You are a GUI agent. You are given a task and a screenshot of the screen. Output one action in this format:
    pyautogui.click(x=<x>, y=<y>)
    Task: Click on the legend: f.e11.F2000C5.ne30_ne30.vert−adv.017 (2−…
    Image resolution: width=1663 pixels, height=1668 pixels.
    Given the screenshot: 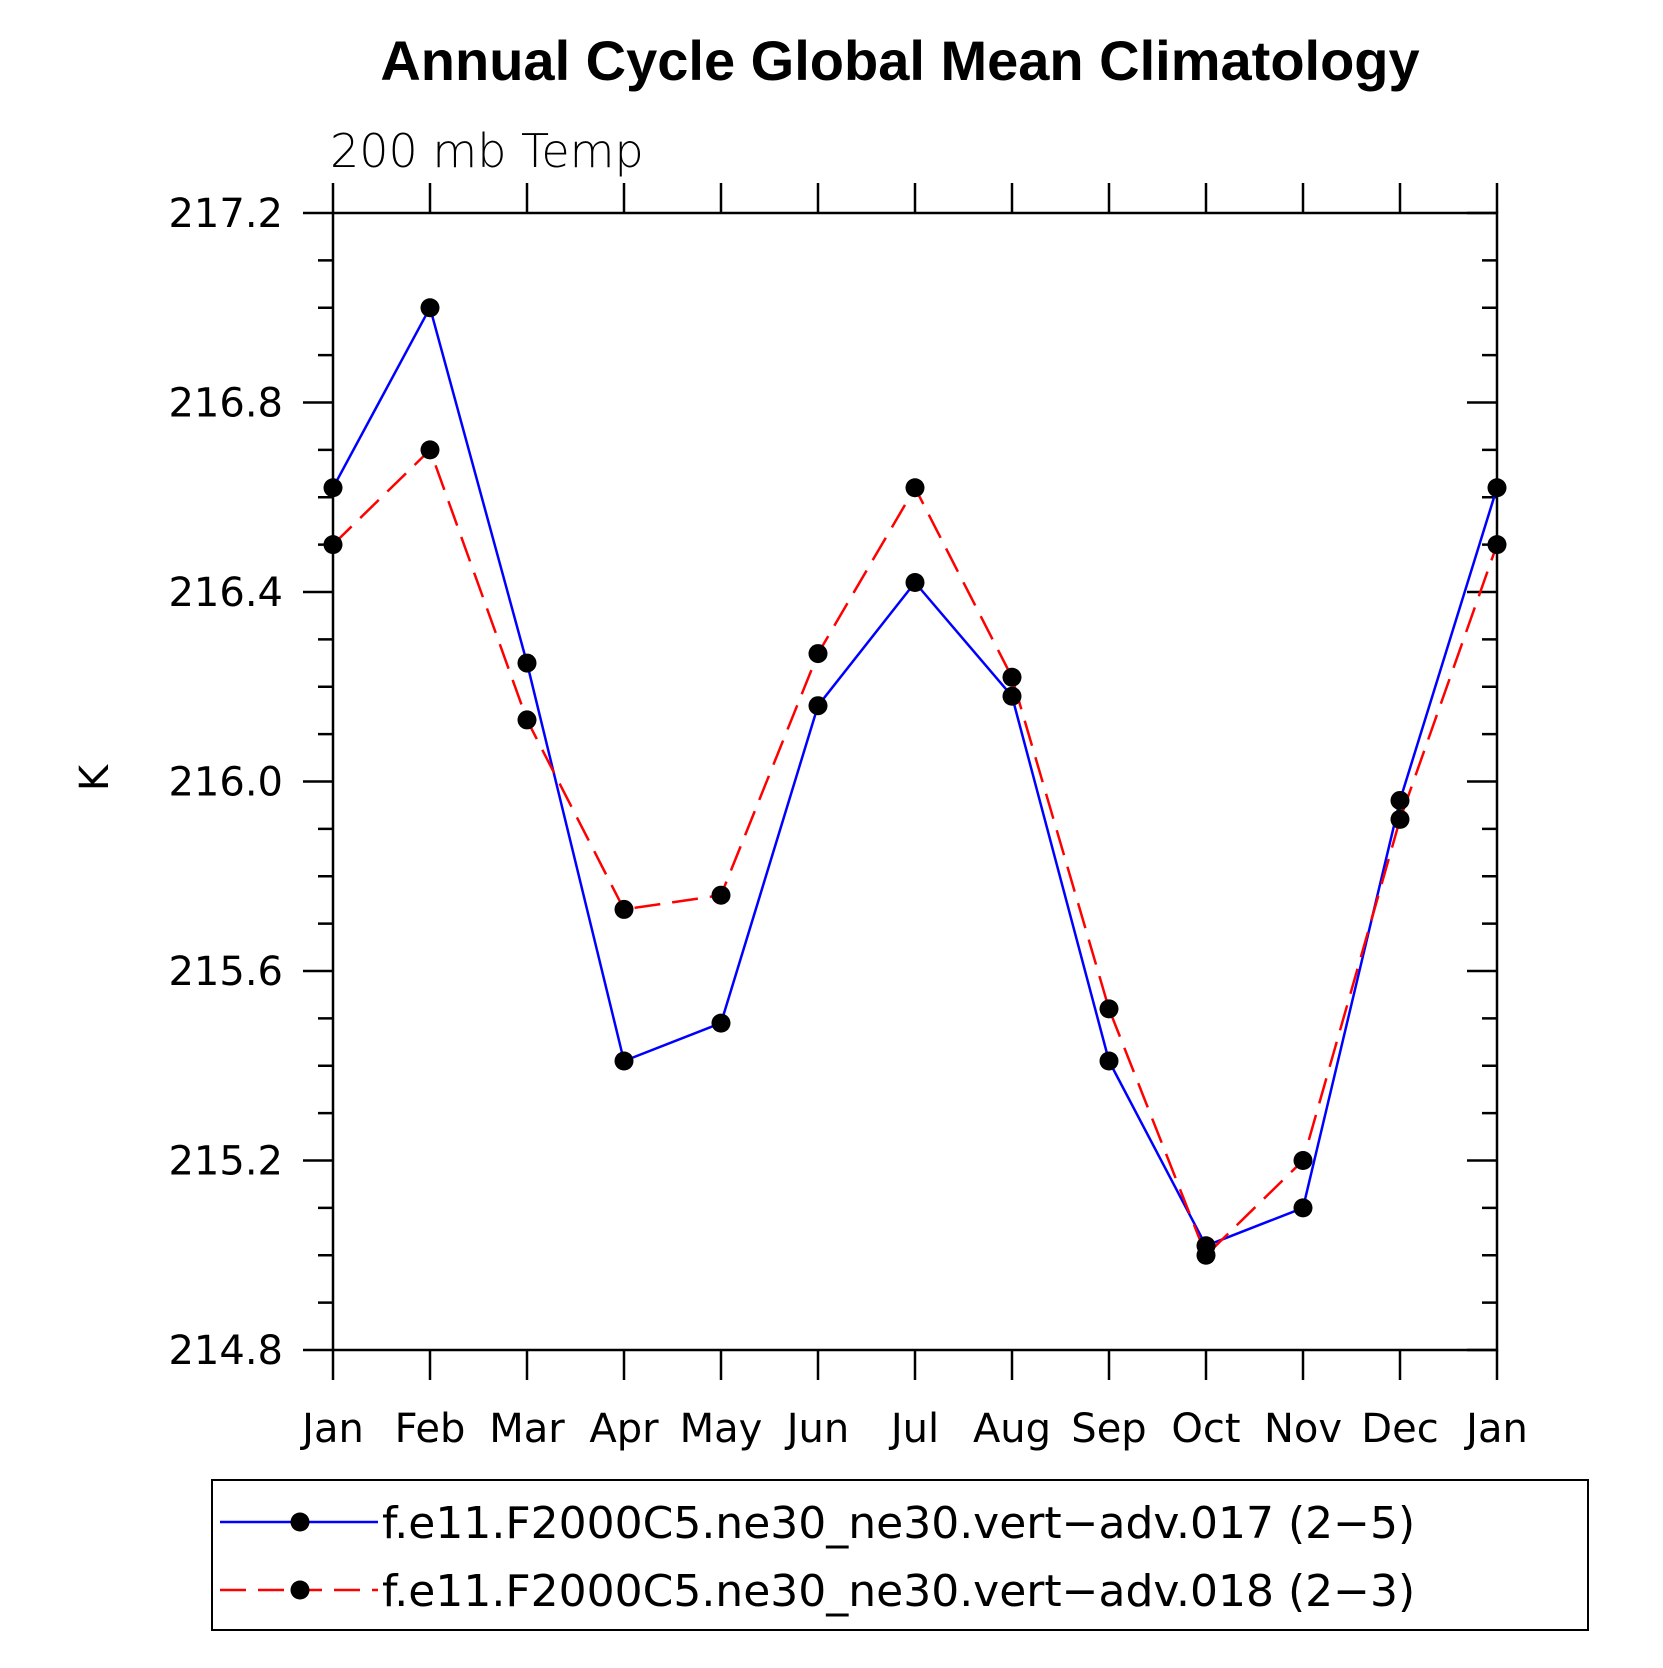 What is the action you would take?
    pyautogui.click(x=900, y=1555)
    